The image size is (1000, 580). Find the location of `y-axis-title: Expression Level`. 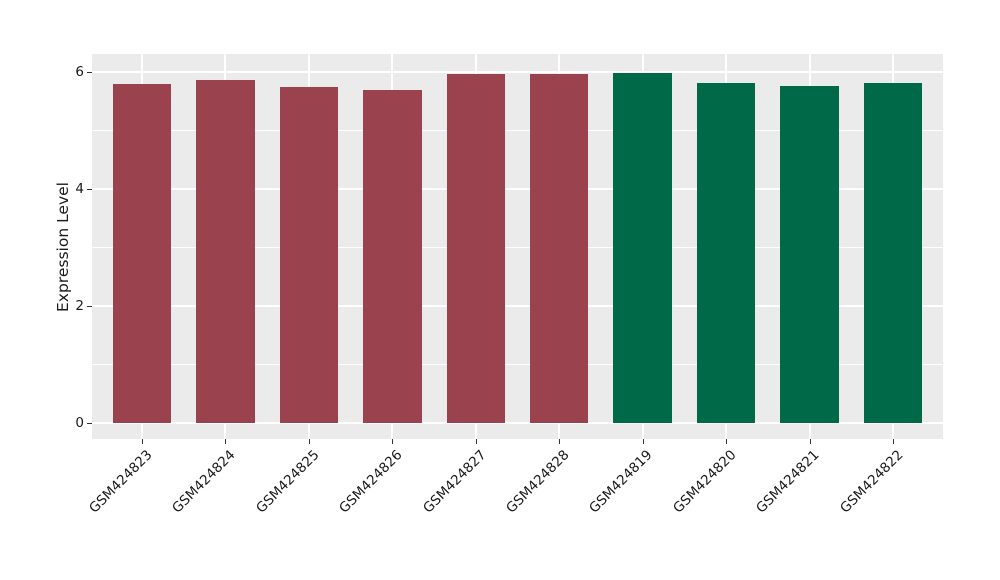

y-axis-title: Expression Level is located at coordinates (63, 247).